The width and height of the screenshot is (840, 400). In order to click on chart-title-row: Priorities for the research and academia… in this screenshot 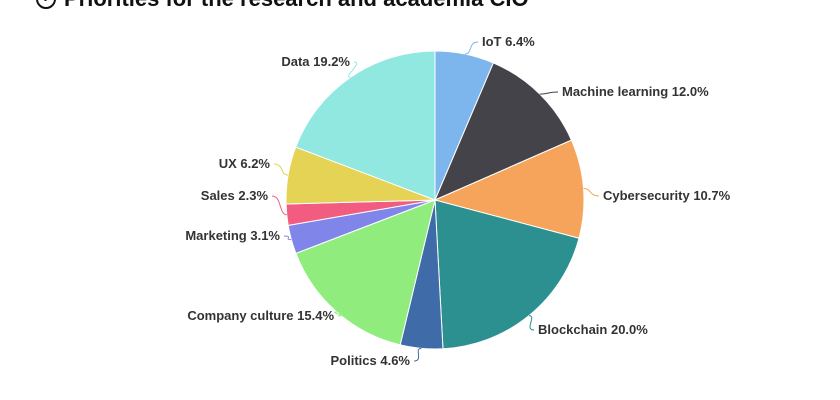, I will do `click(282, 6)`.